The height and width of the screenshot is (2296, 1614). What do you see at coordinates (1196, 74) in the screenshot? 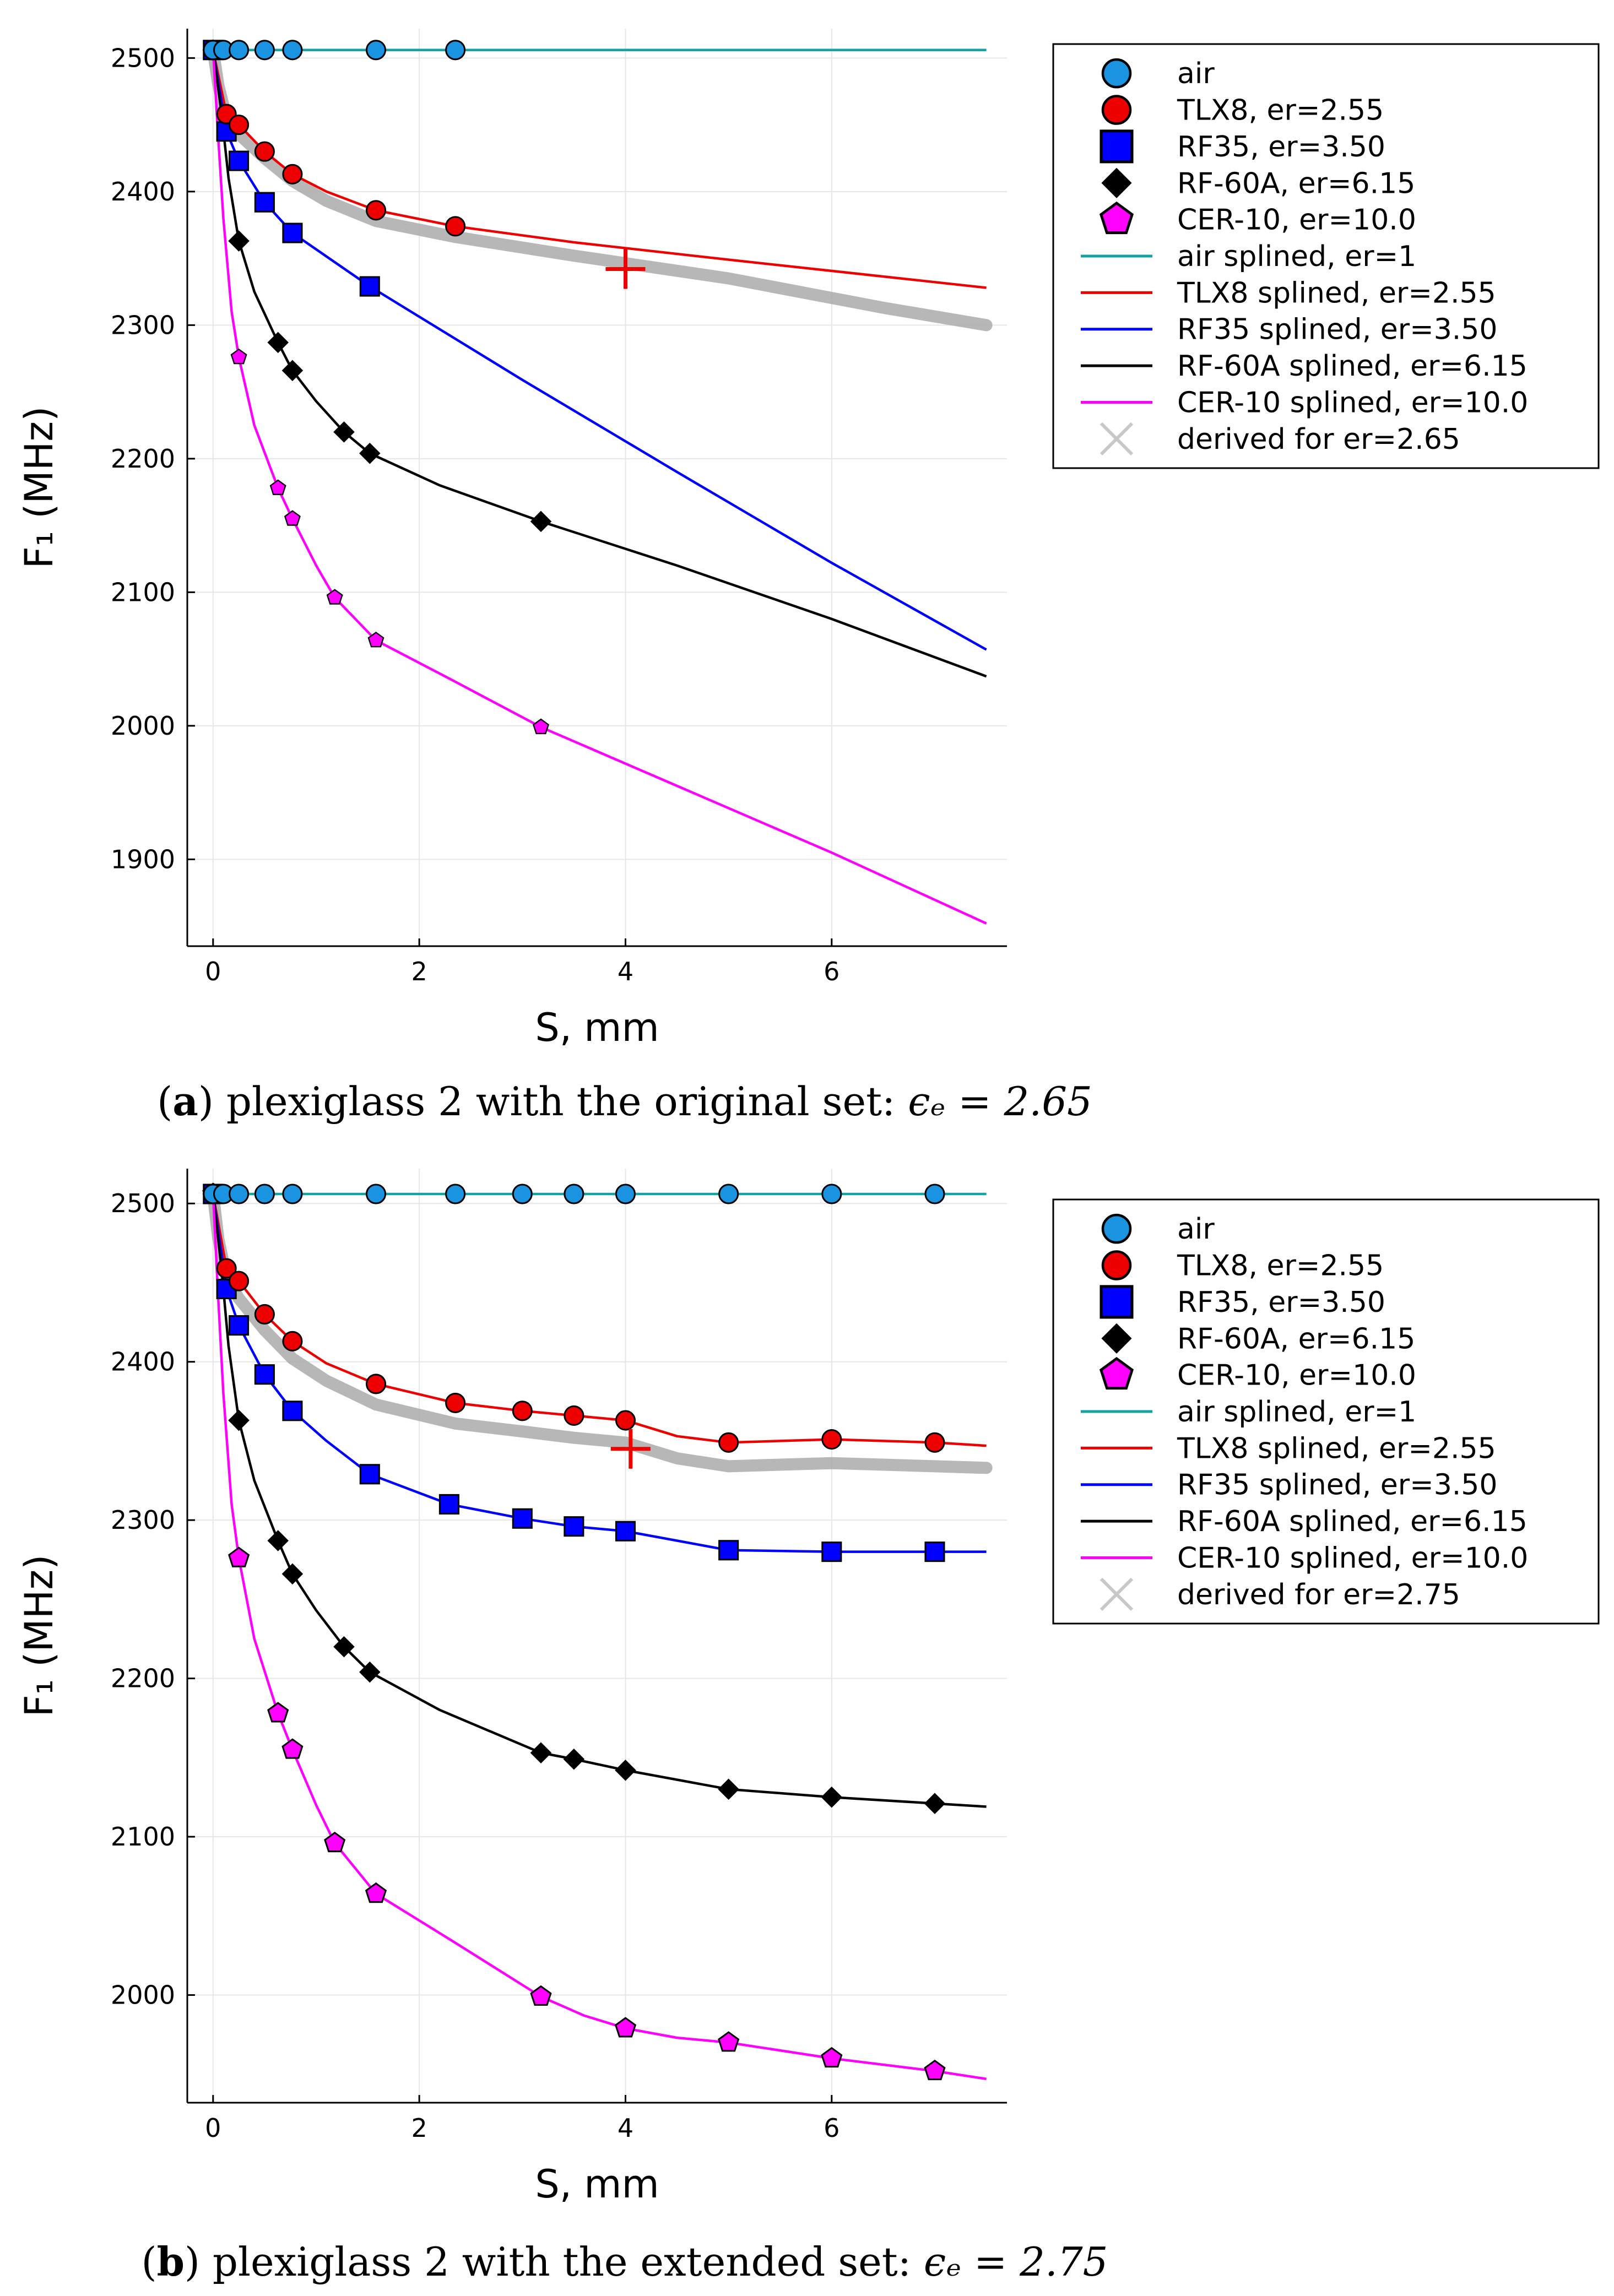
I see `legend-air-label: air` at bounding box center [1196, 74].